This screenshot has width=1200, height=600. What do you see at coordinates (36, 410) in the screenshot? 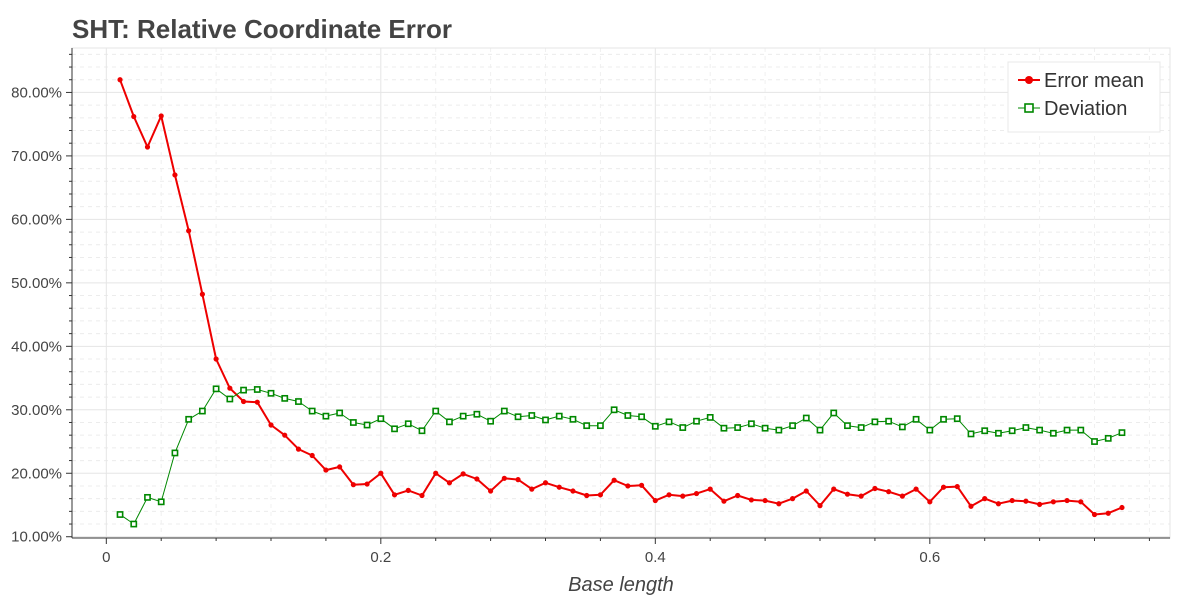
I see `y-tick-label: 30.00%` at bounding box center [36, 410].